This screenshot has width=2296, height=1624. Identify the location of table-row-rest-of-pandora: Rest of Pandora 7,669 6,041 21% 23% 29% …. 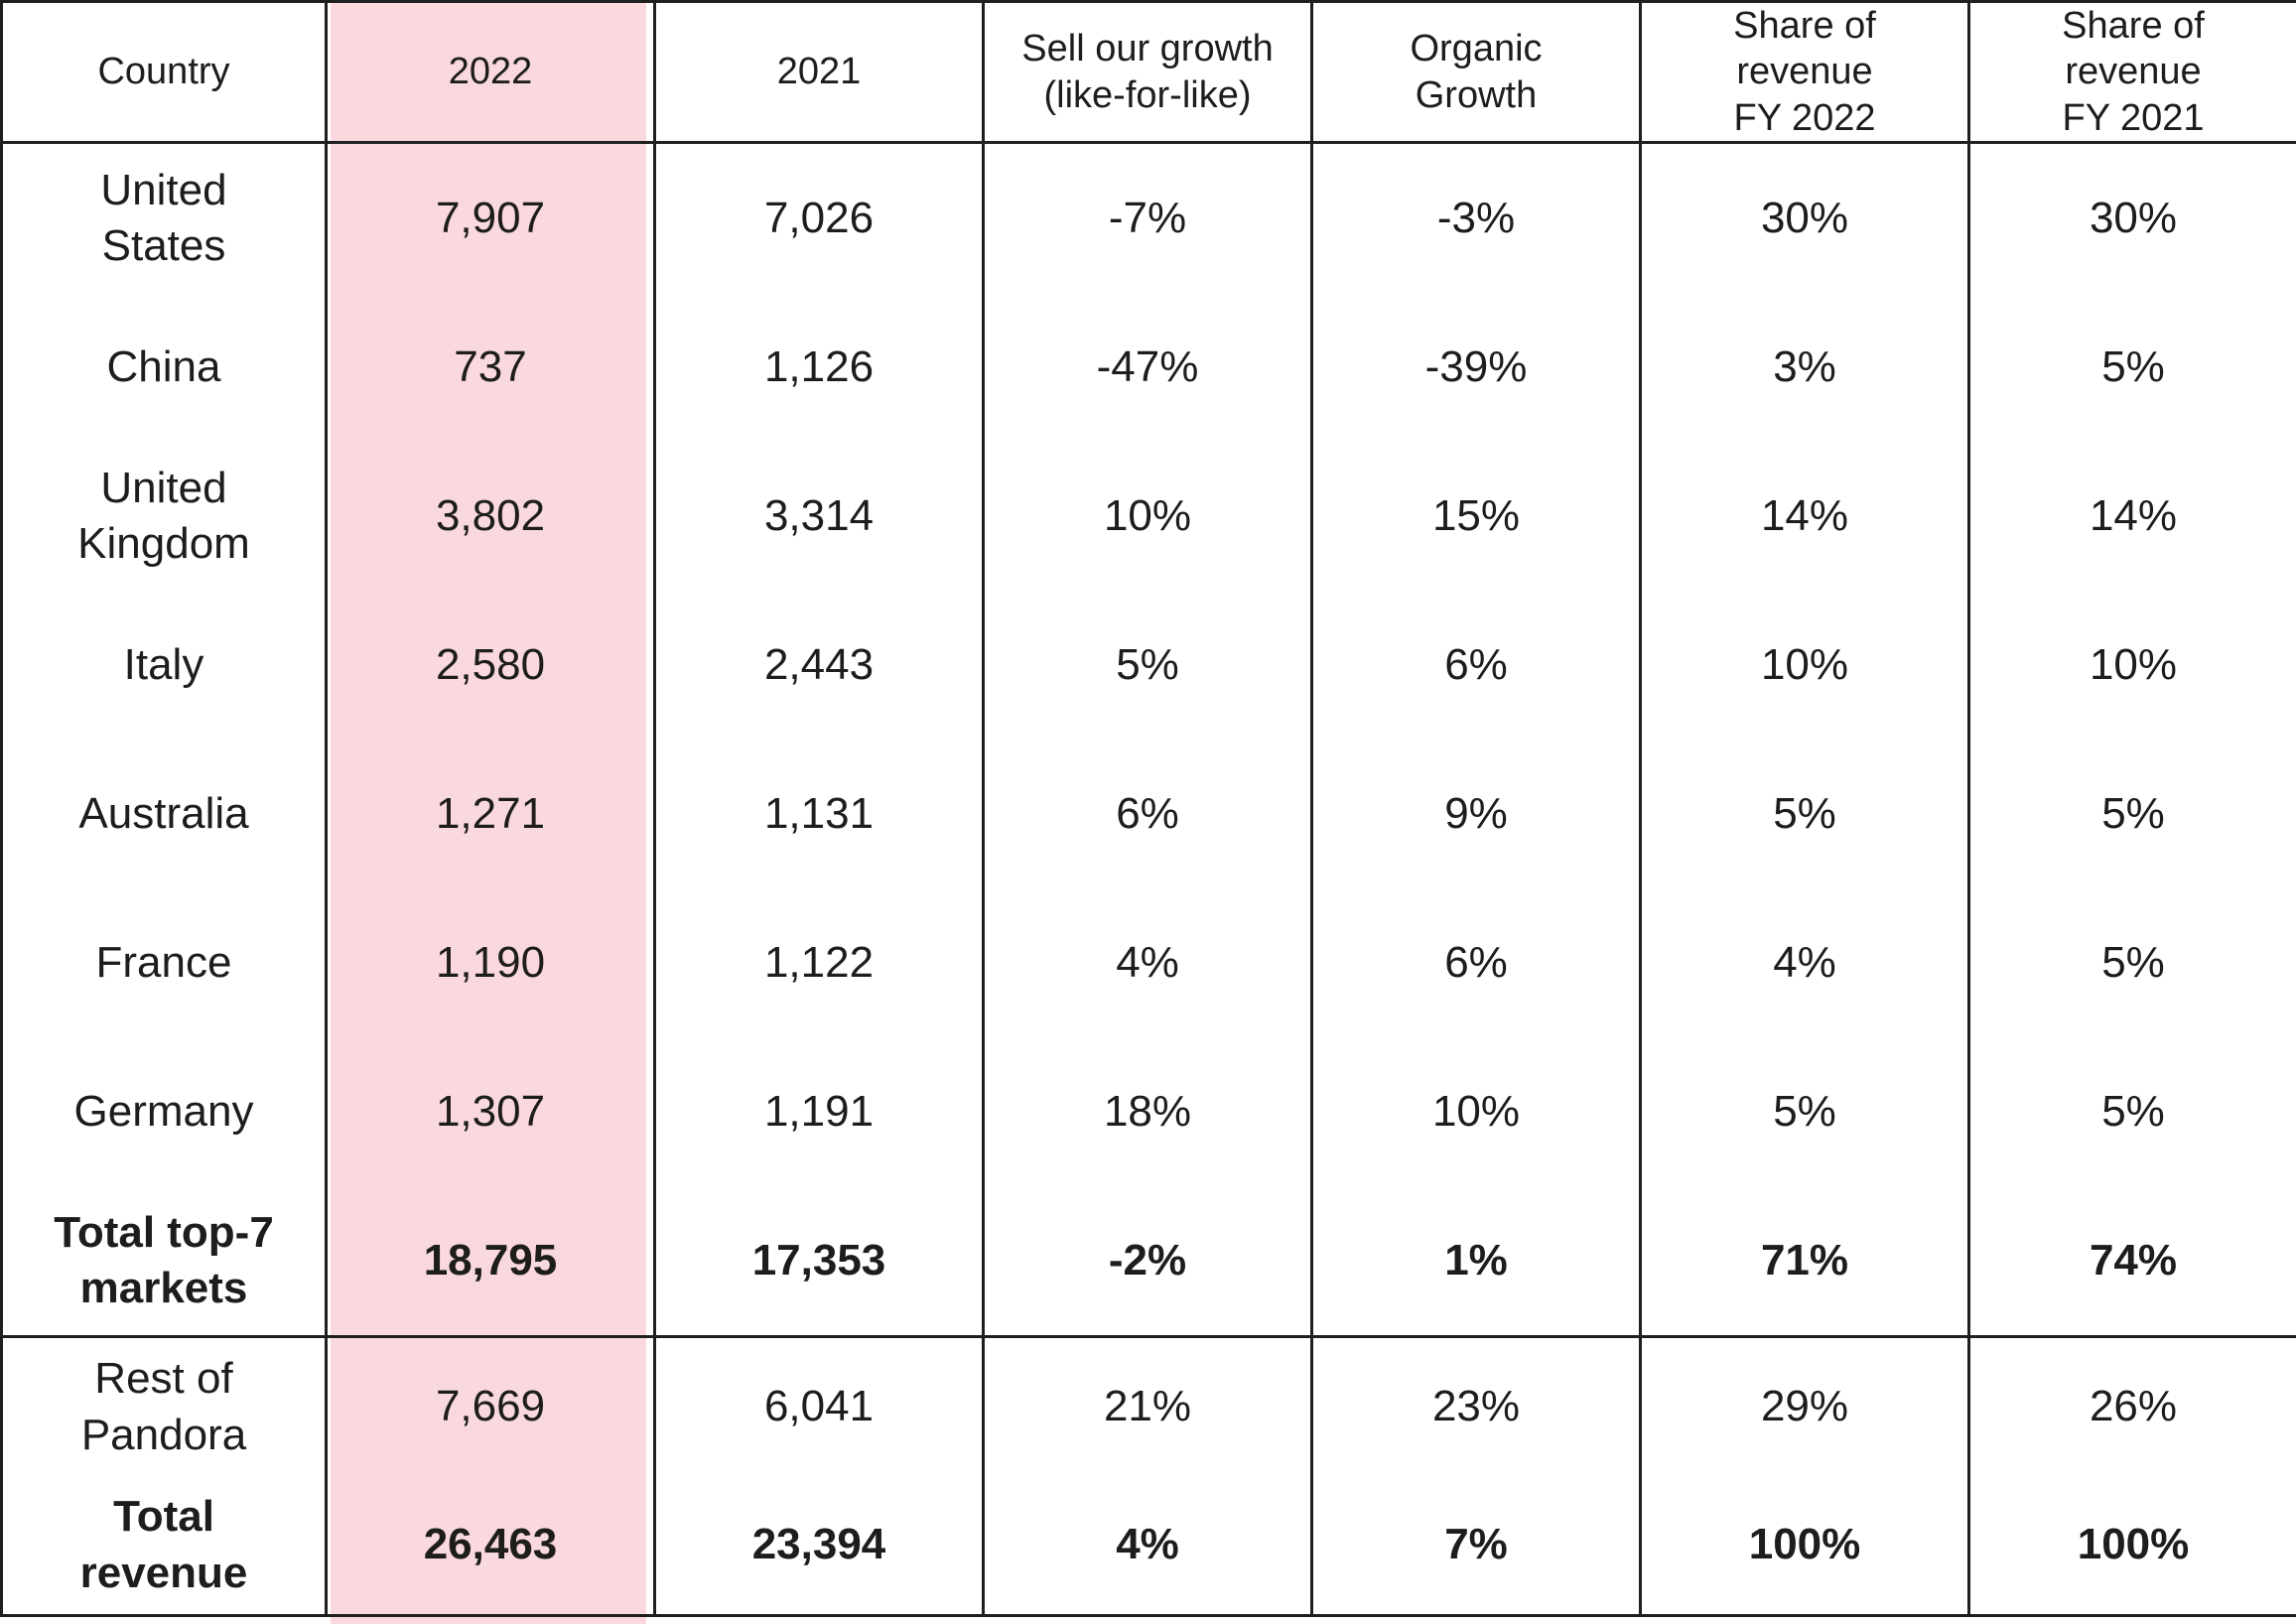
(1149, 1406).